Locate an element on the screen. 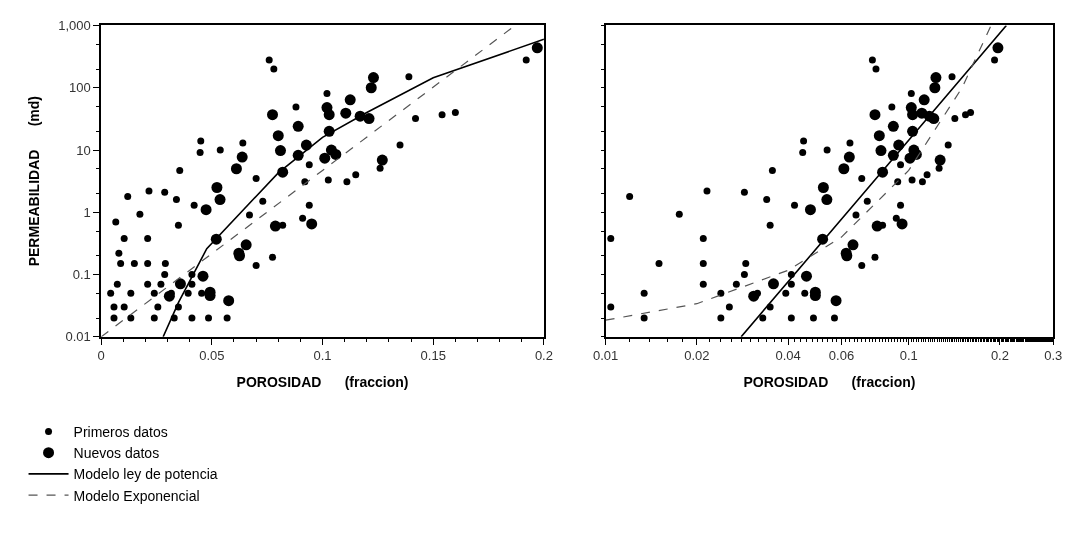  y-tick-label: 100 is located at coordinates (80, 88).